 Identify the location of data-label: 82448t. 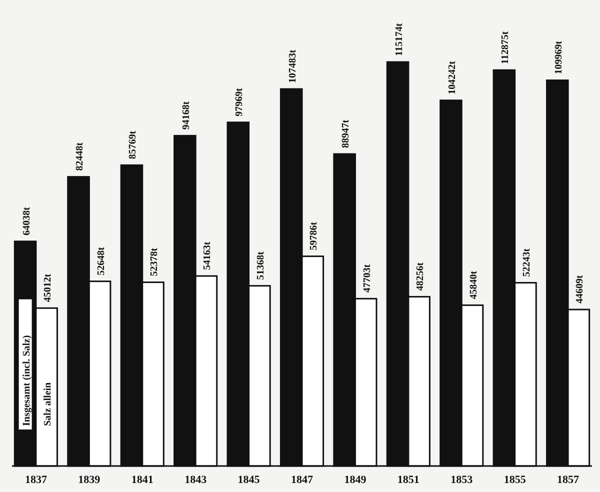
(80, 156).